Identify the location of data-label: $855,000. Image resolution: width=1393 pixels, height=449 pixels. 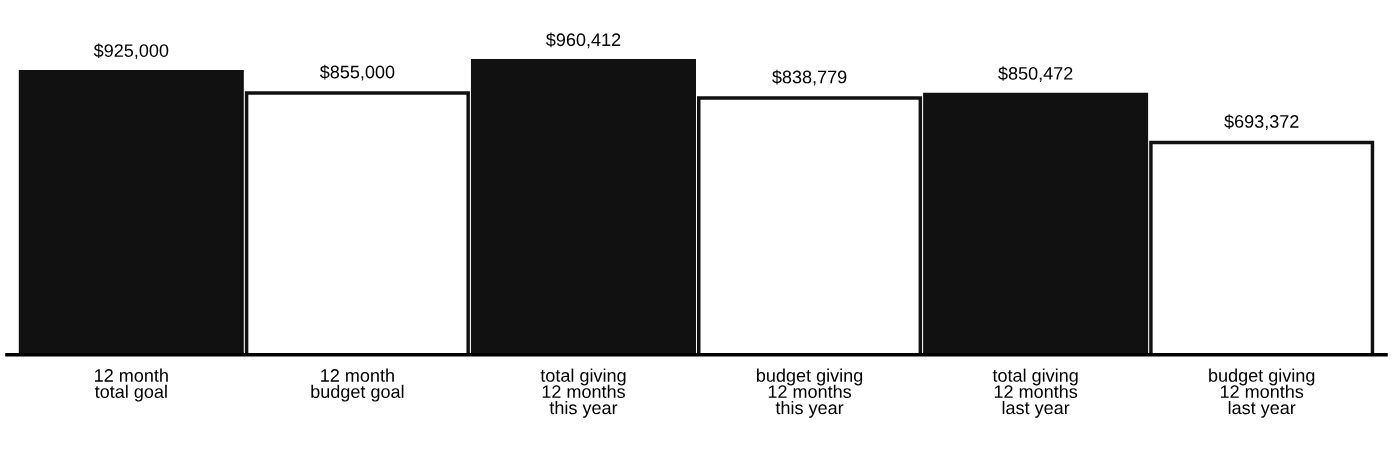
(357, 72).